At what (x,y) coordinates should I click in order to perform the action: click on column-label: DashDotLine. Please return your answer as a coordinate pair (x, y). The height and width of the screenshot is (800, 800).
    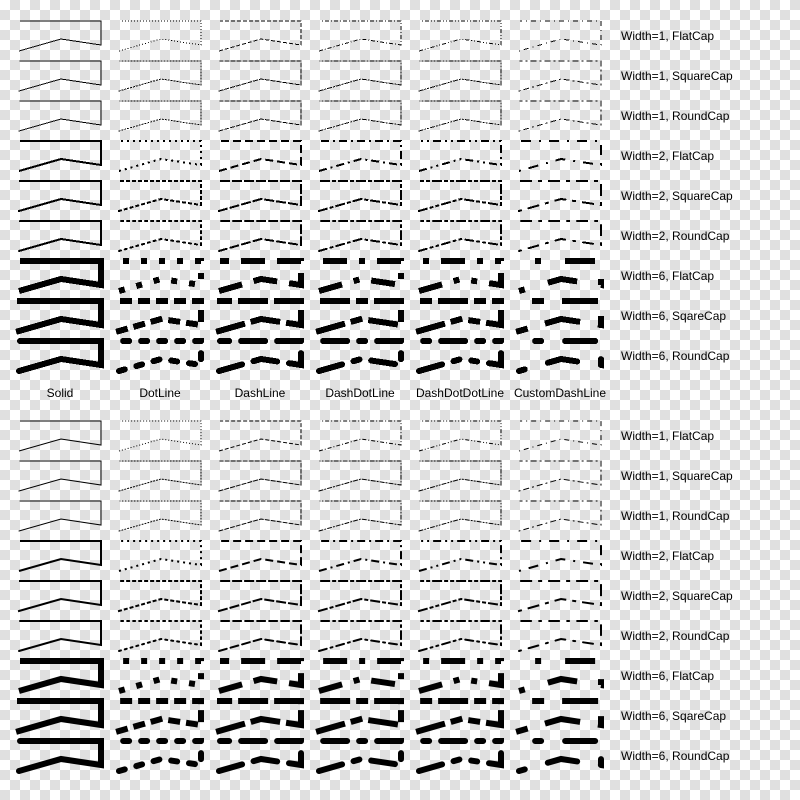
    Looking at the image, I should click on (360, 393).